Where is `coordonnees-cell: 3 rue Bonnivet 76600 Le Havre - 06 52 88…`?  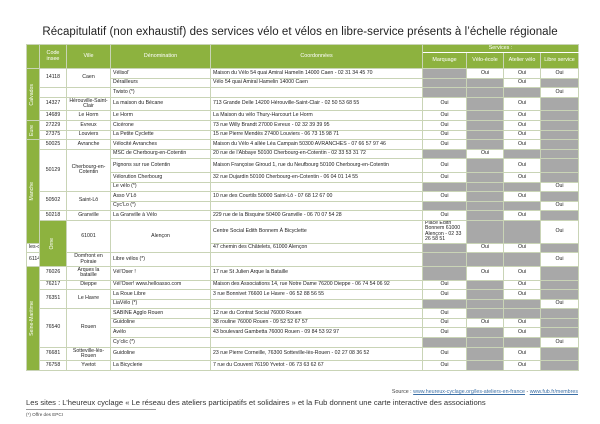
coordonnees-cell: 3 rue Bonnivet 76600 Le Havre - 06 52 88… is located at coordinates (316, 294).